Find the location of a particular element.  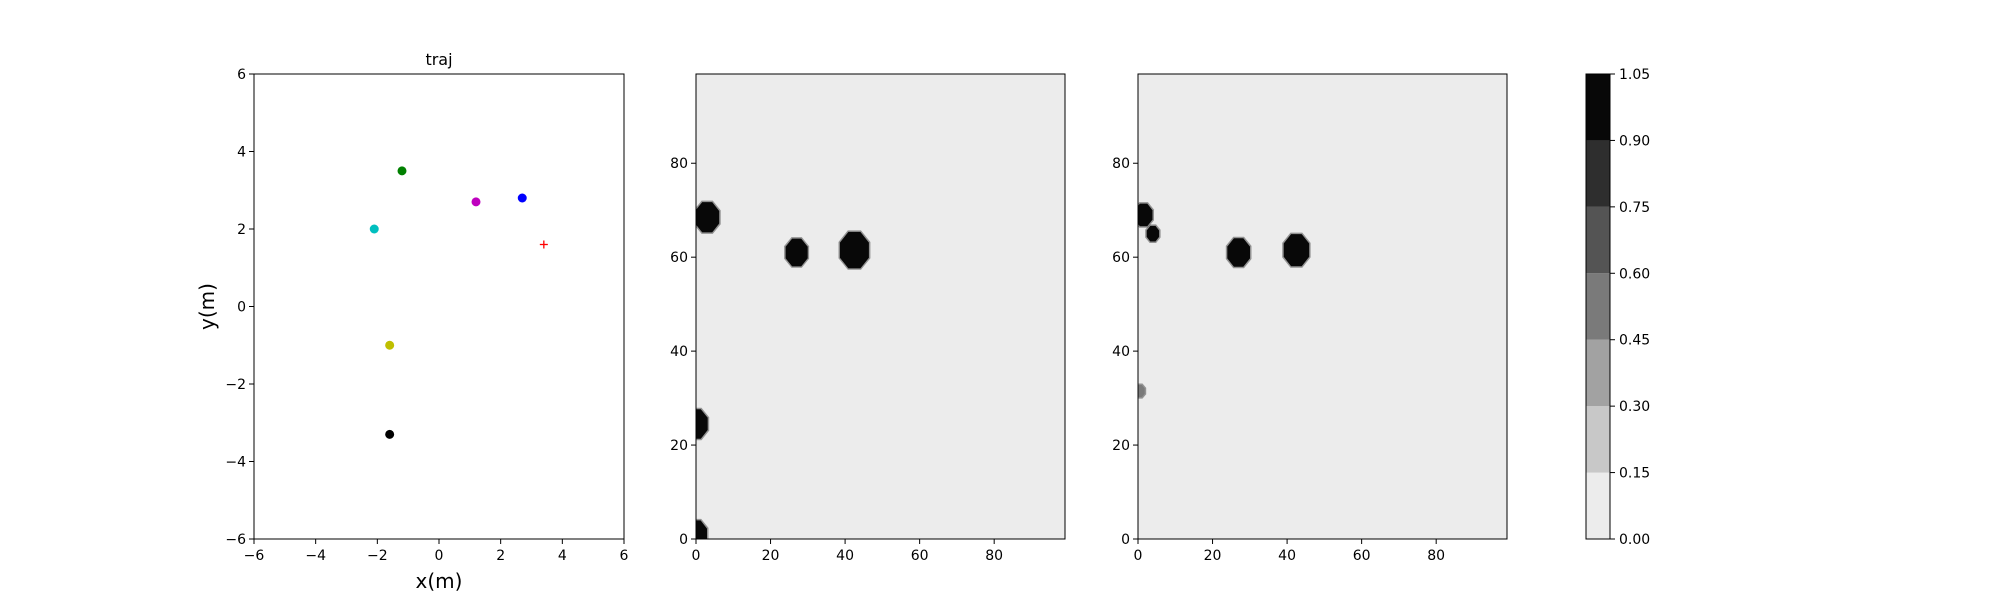

colorbar-tick-label: 1.05 is located at coordinates (1634, 75).